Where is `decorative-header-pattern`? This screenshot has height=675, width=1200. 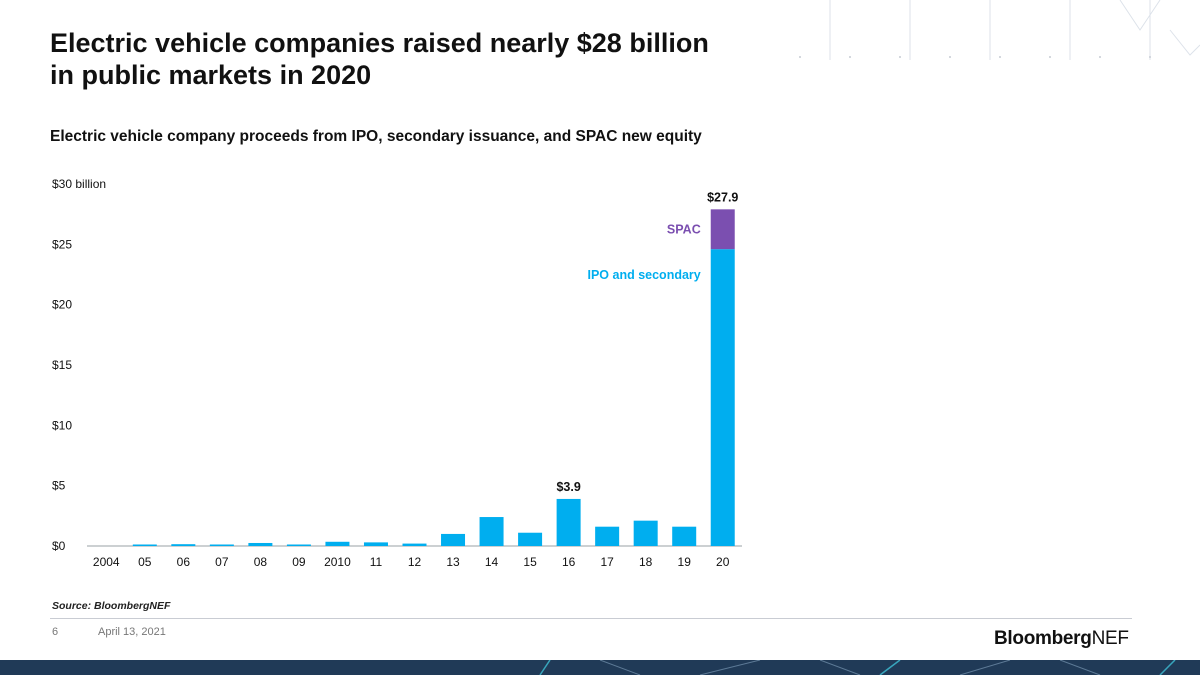 decorative-header-pattern is located at coordinates (999, 30).